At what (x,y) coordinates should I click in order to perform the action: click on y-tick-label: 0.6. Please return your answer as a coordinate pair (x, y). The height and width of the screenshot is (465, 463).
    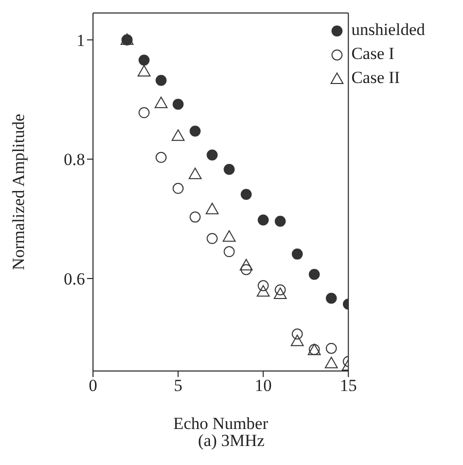
    Looking at the image, I should click on (74, 279).